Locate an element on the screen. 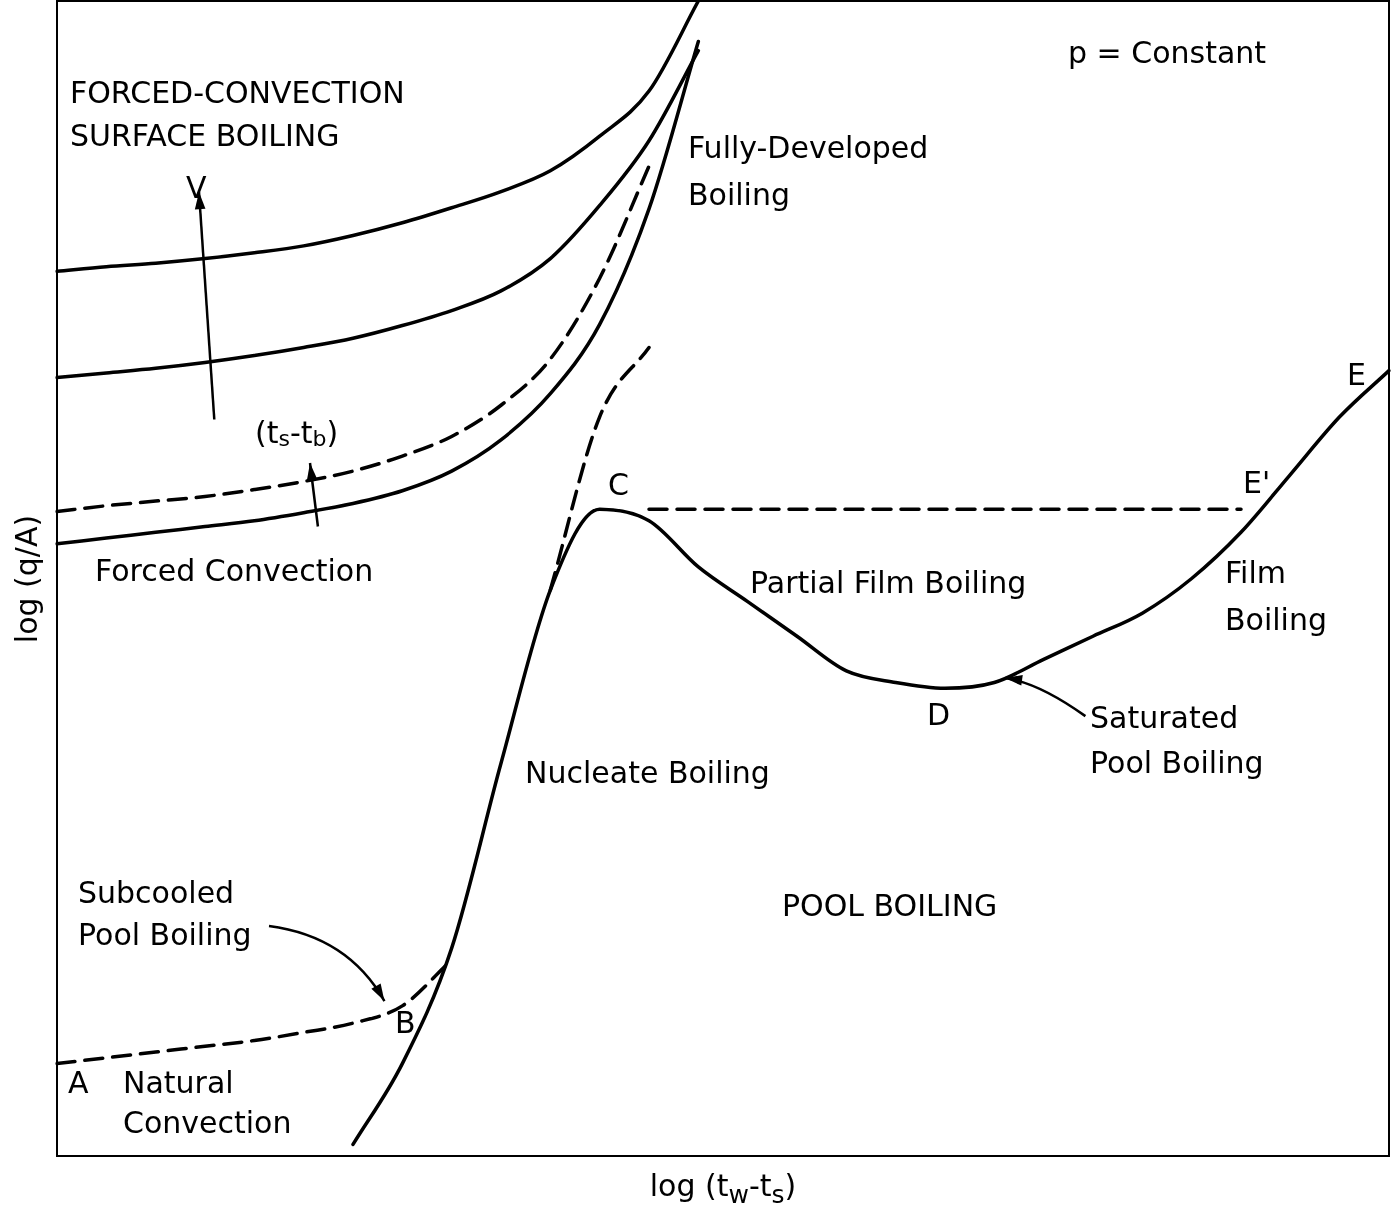  annotation: C is located at coordinates (618, 484).